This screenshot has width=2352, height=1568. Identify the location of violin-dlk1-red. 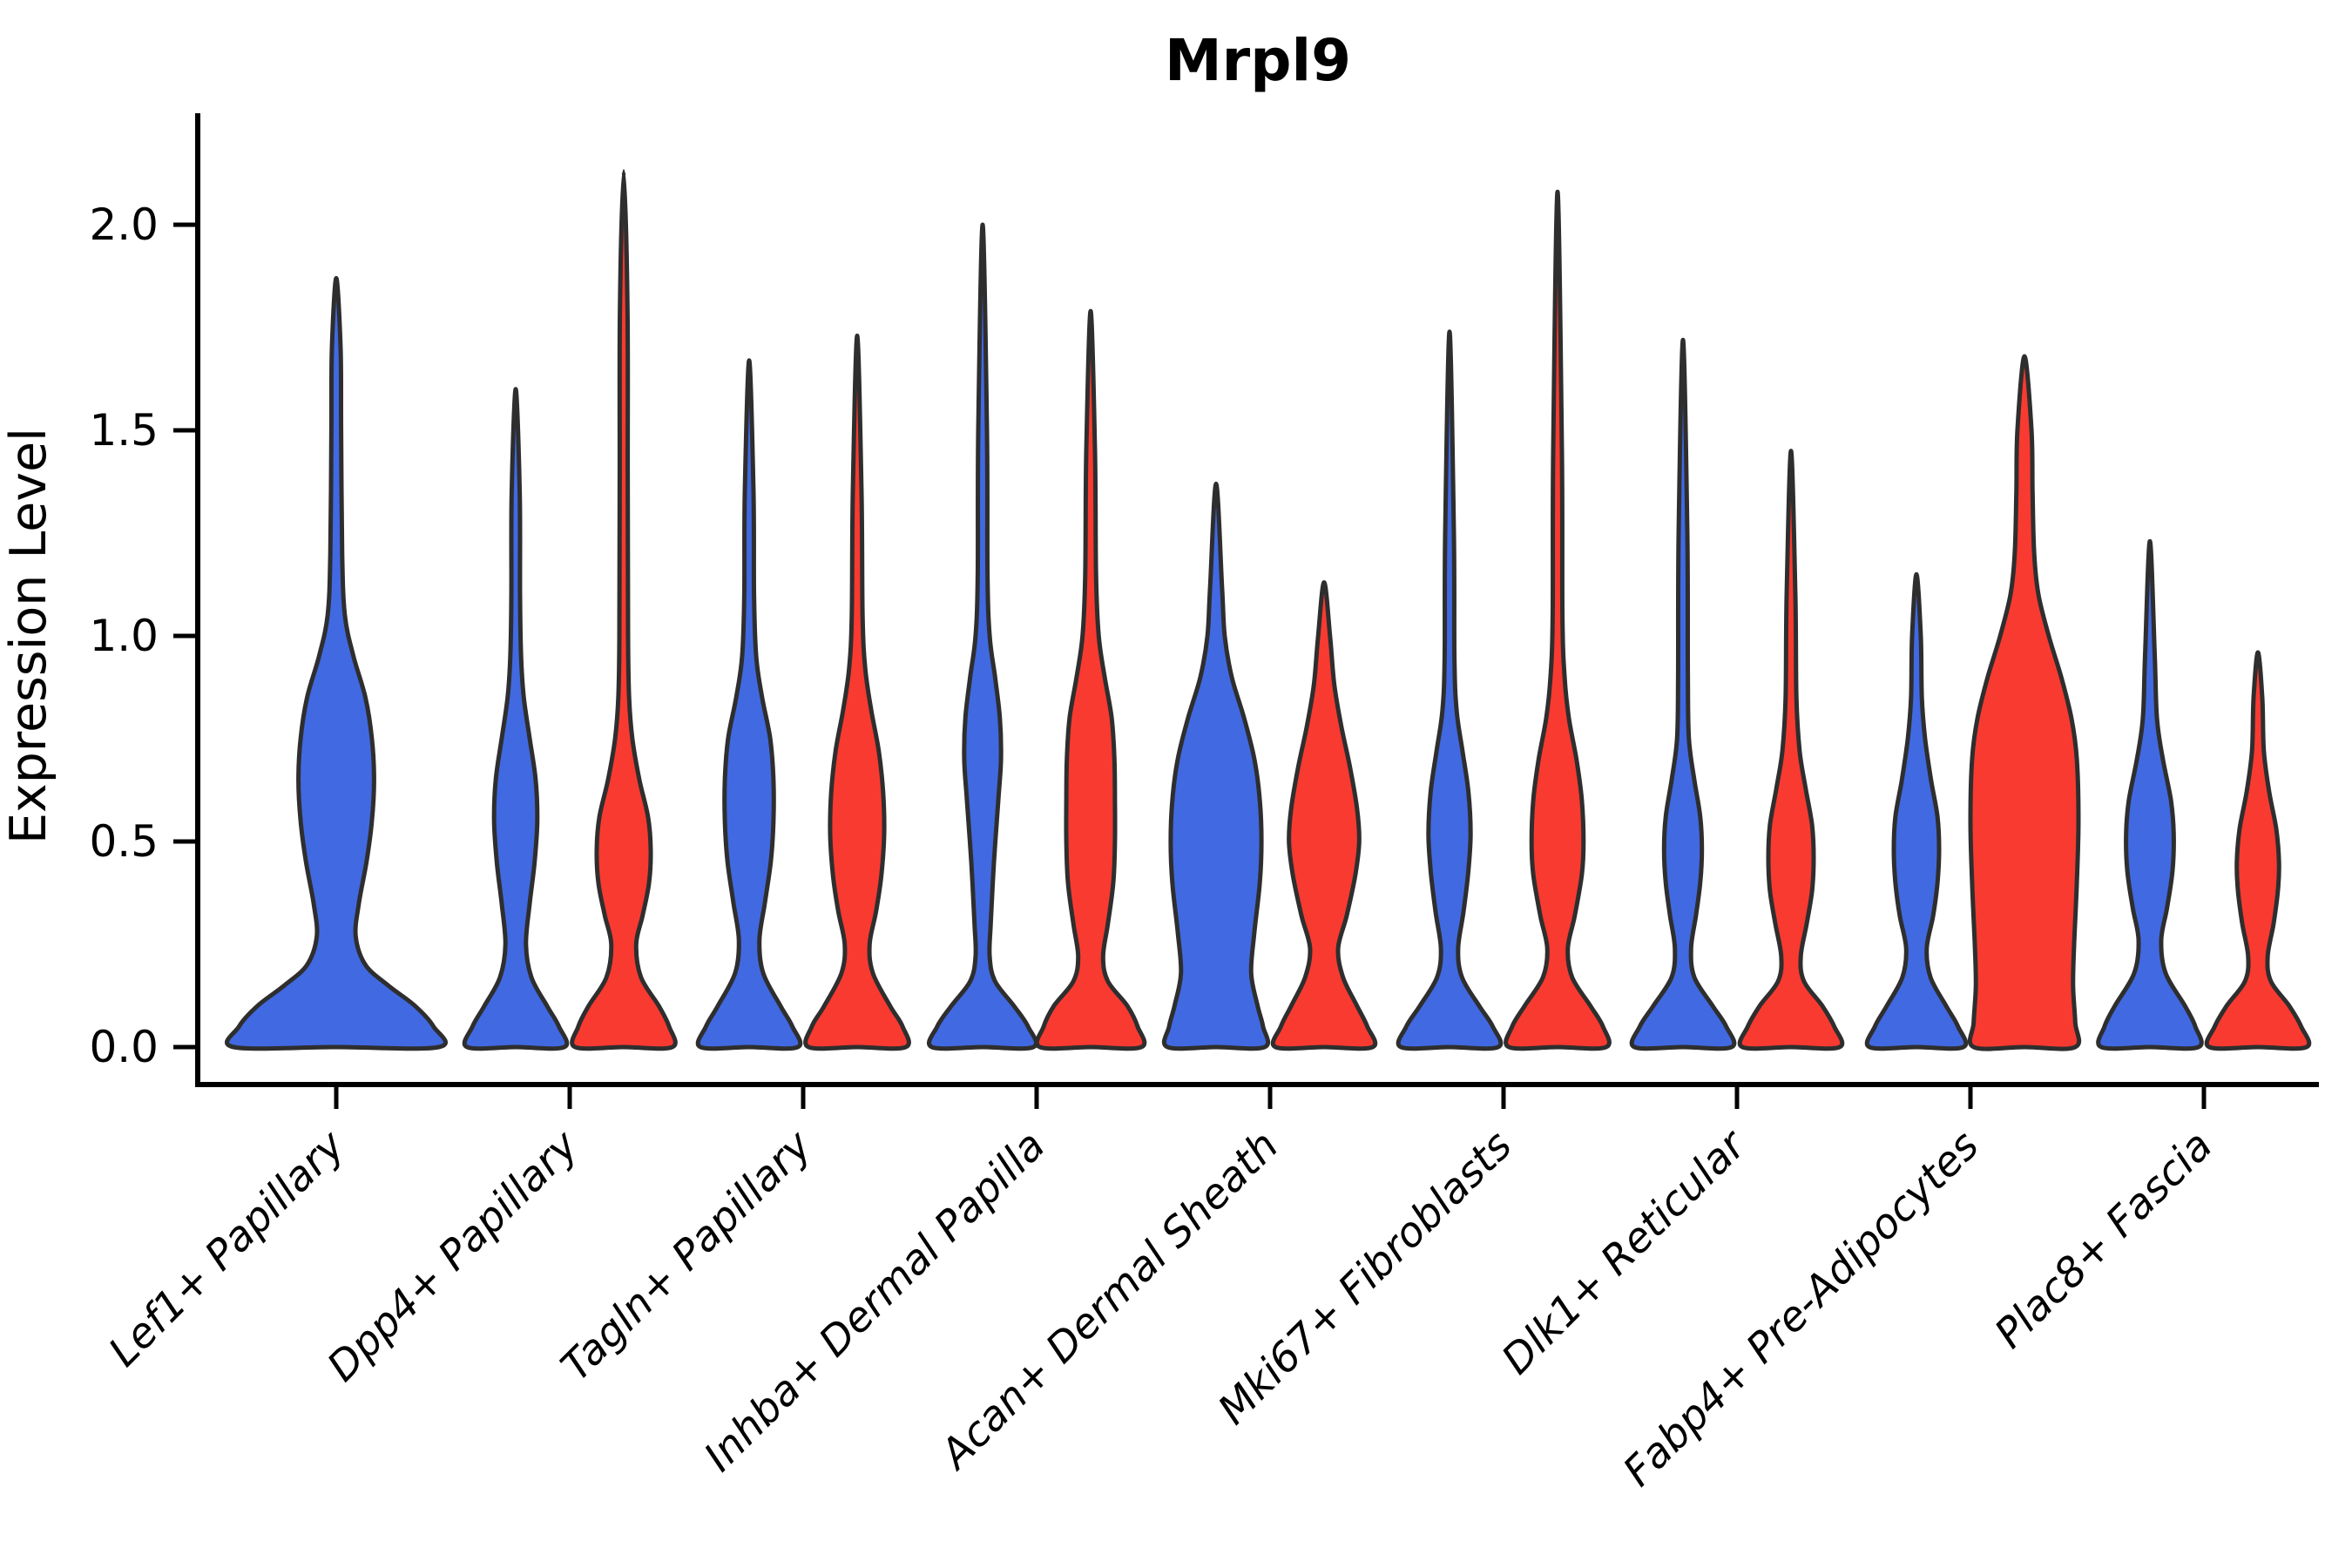
(1791, 750).